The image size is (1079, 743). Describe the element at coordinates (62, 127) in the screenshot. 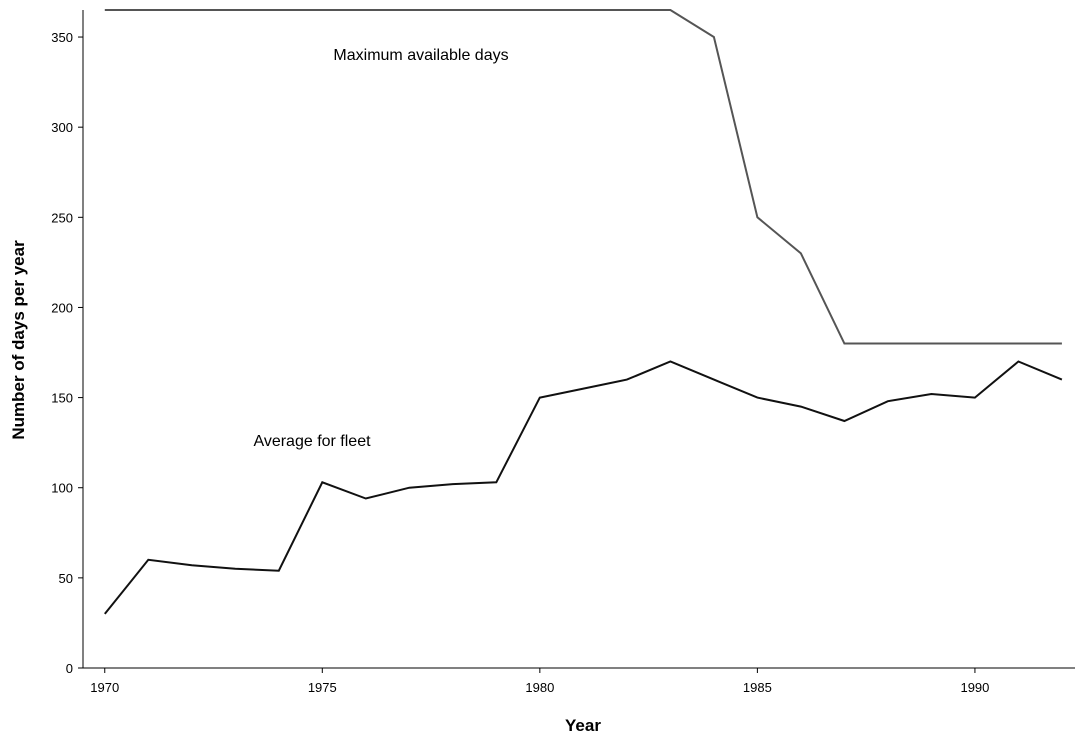

I see `y-tick-label: 300` at that location.